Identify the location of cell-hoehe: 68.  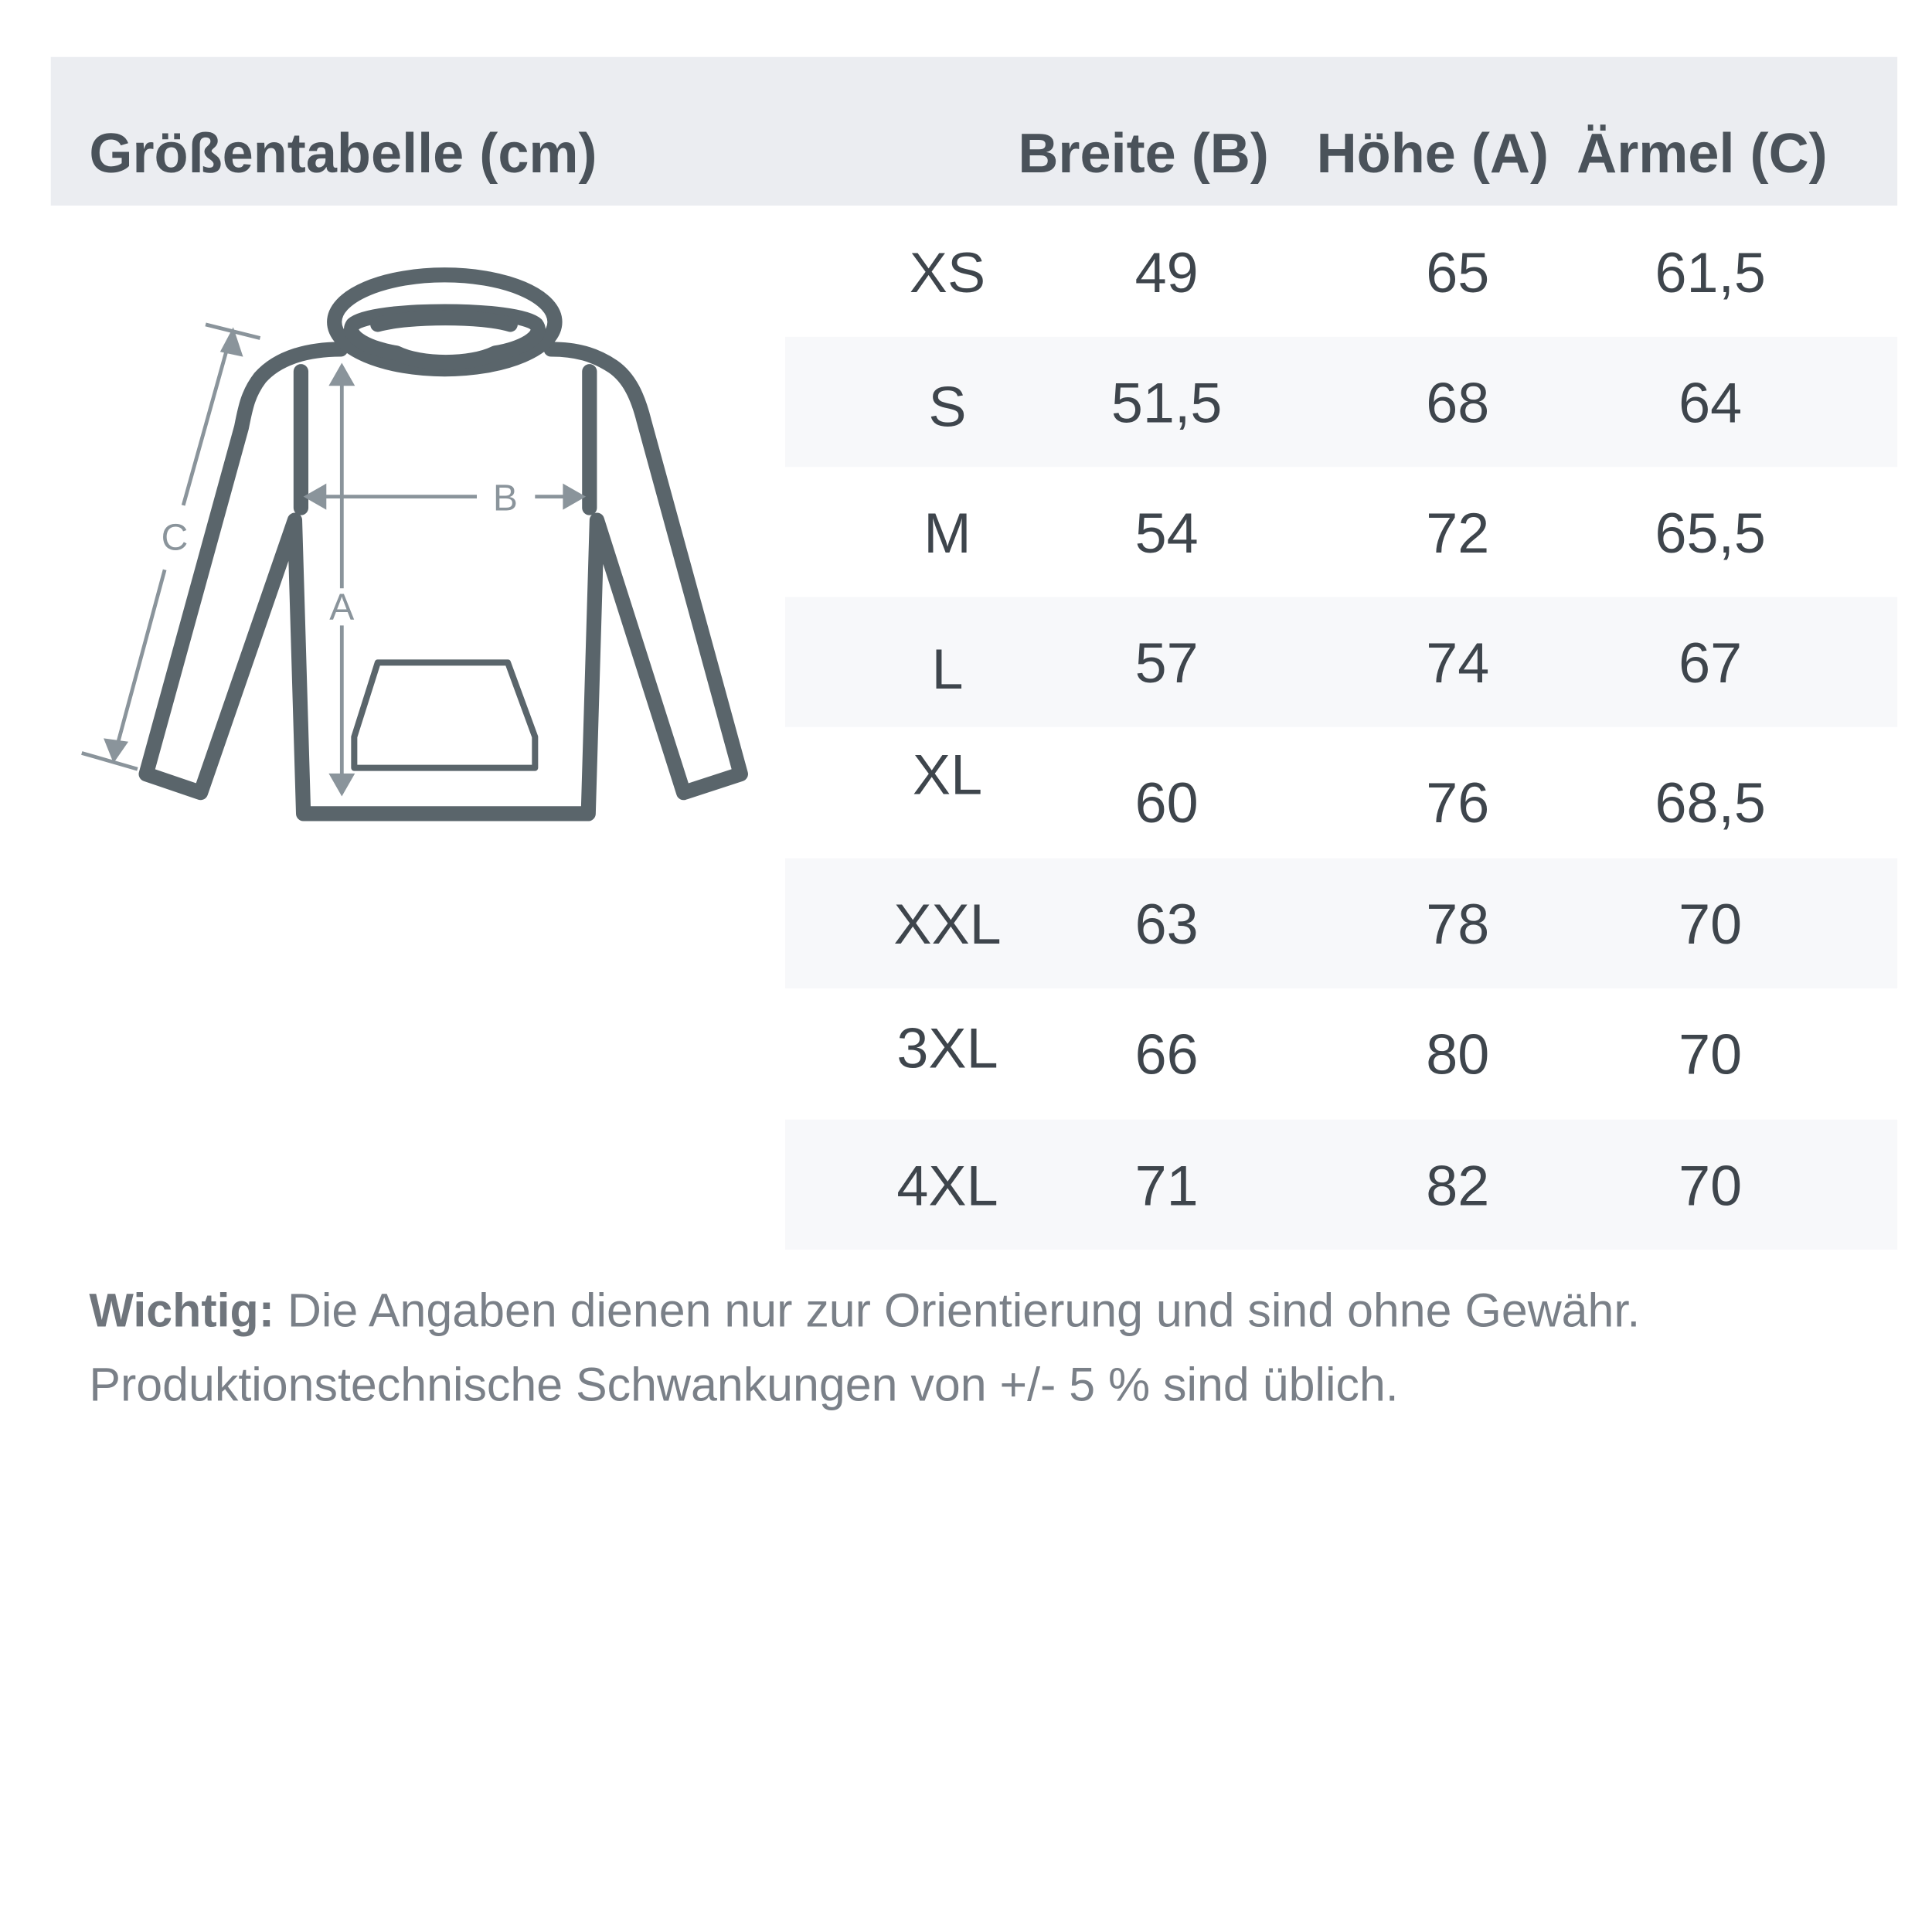
(1458, 401).